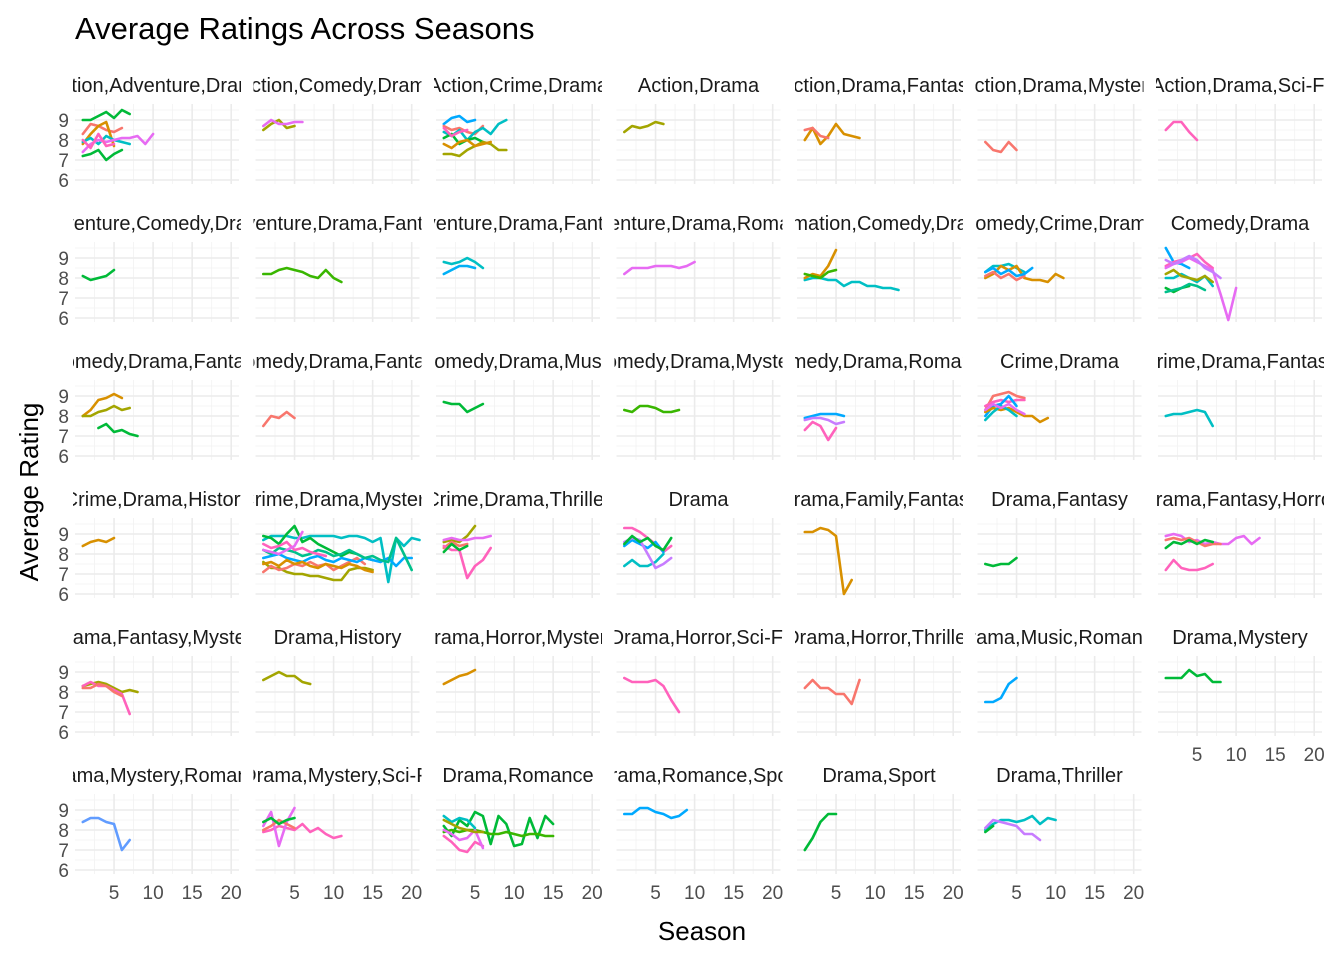 This screenshot has height=960, width=1344. I want to click on facet-strip-label: Drama,Romance, so click(517, 776).